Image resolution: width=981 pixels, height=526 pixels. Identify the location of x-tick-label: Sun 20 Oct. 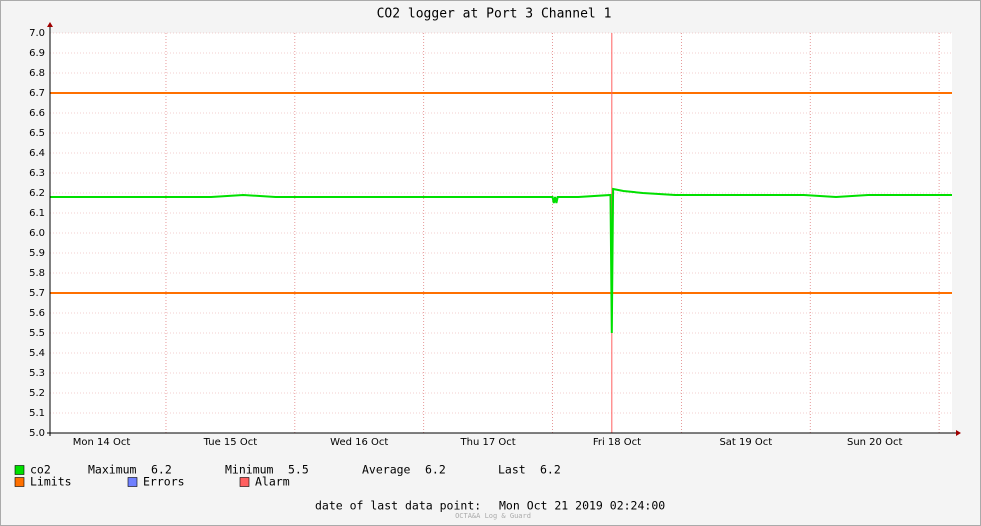
(874, 442).